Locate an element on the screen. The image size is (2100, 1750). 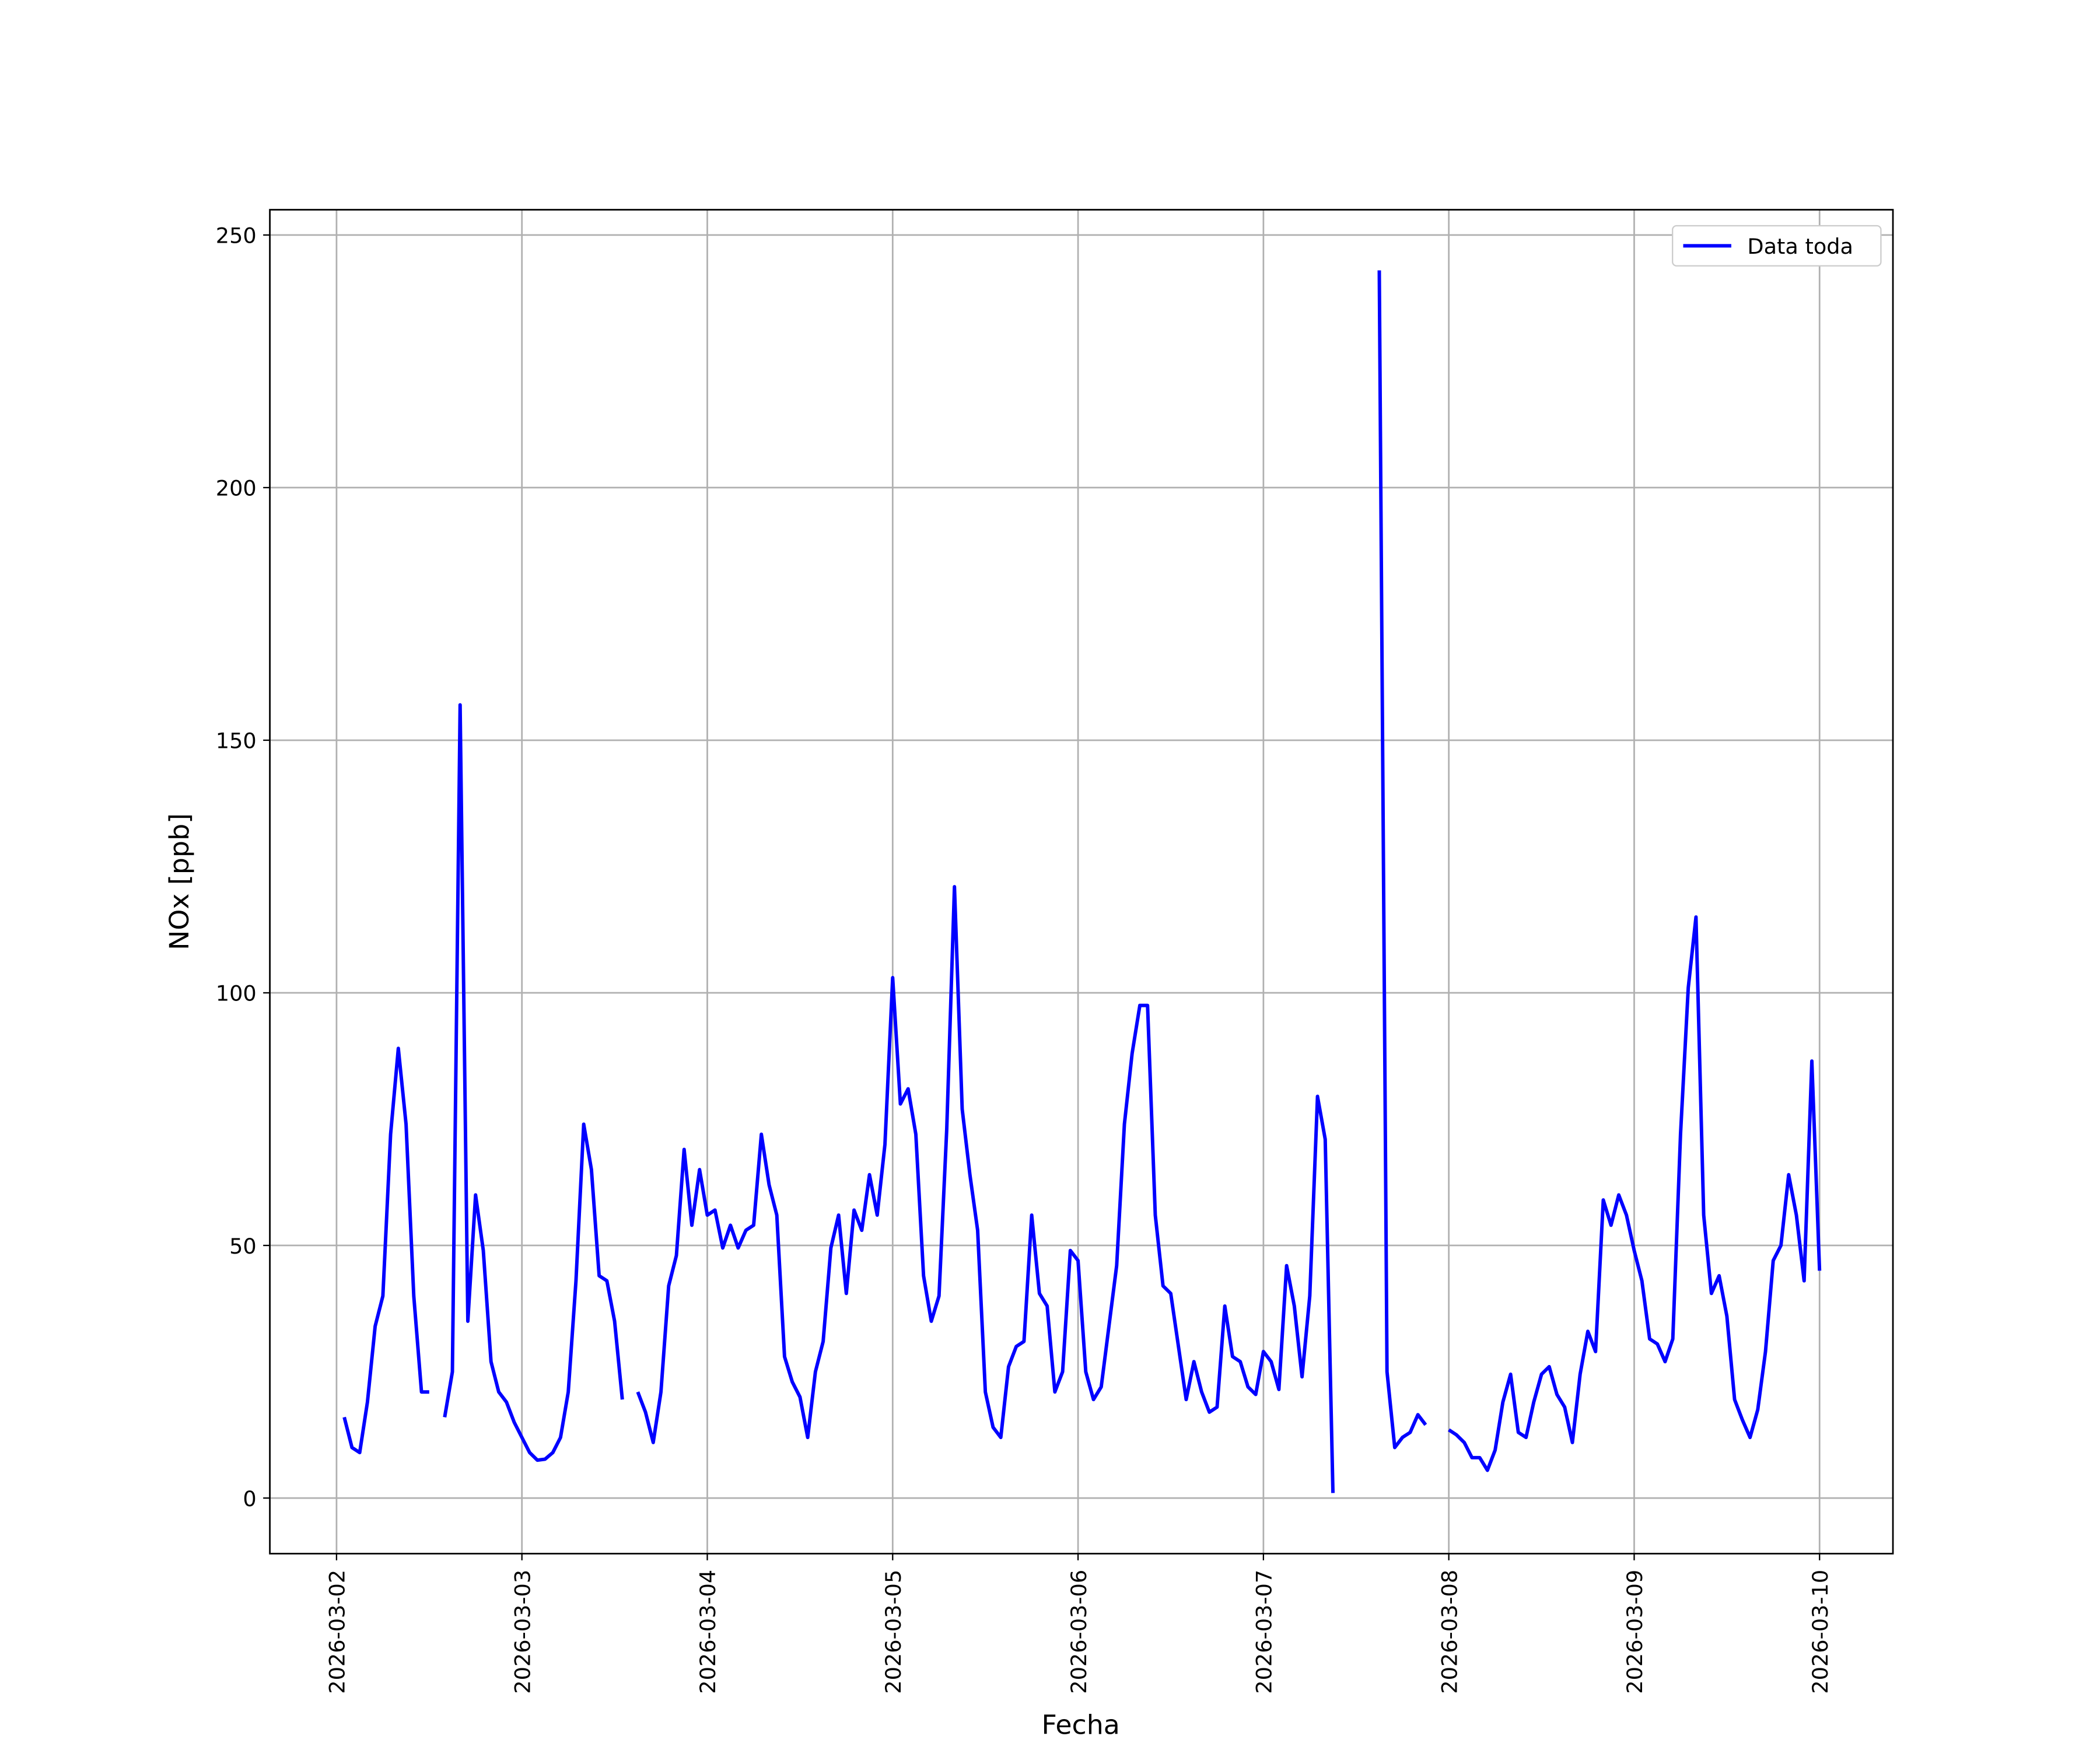
x-tick-label: 2026-03-08 is located at coordinates (1449, 1632).